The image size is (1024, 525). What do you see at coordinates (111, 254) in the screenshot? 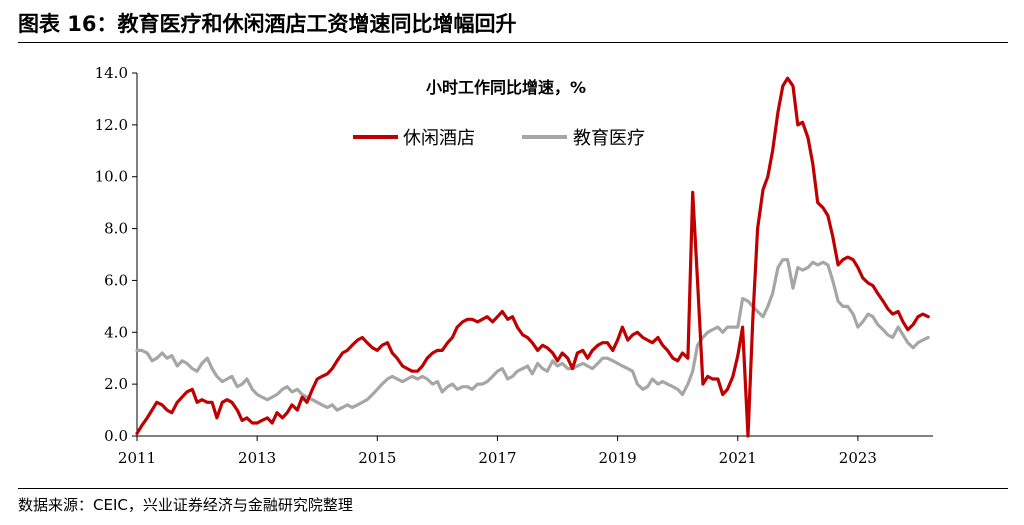
I see `y-tick-labels: 0.0 2.0 4.0 6.0 8.0 10.0 12.0 14.0` at bounding box center [111, 254].